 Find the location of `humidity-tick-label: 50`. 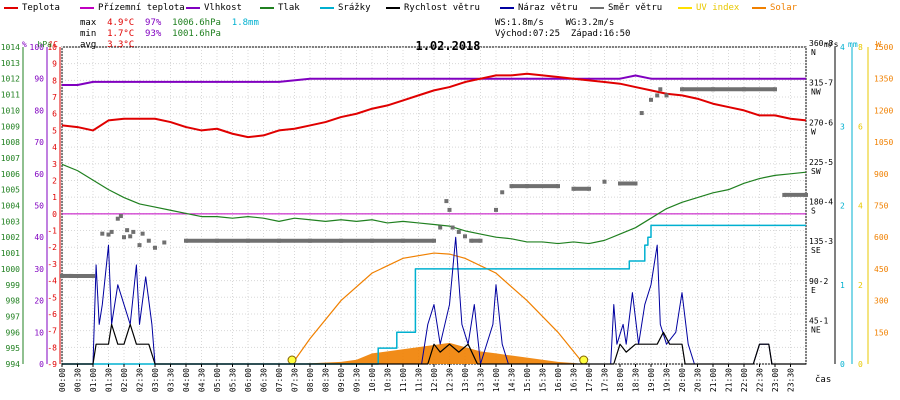

humidity-tick-label: 50 is located at coordinates (39, 206).